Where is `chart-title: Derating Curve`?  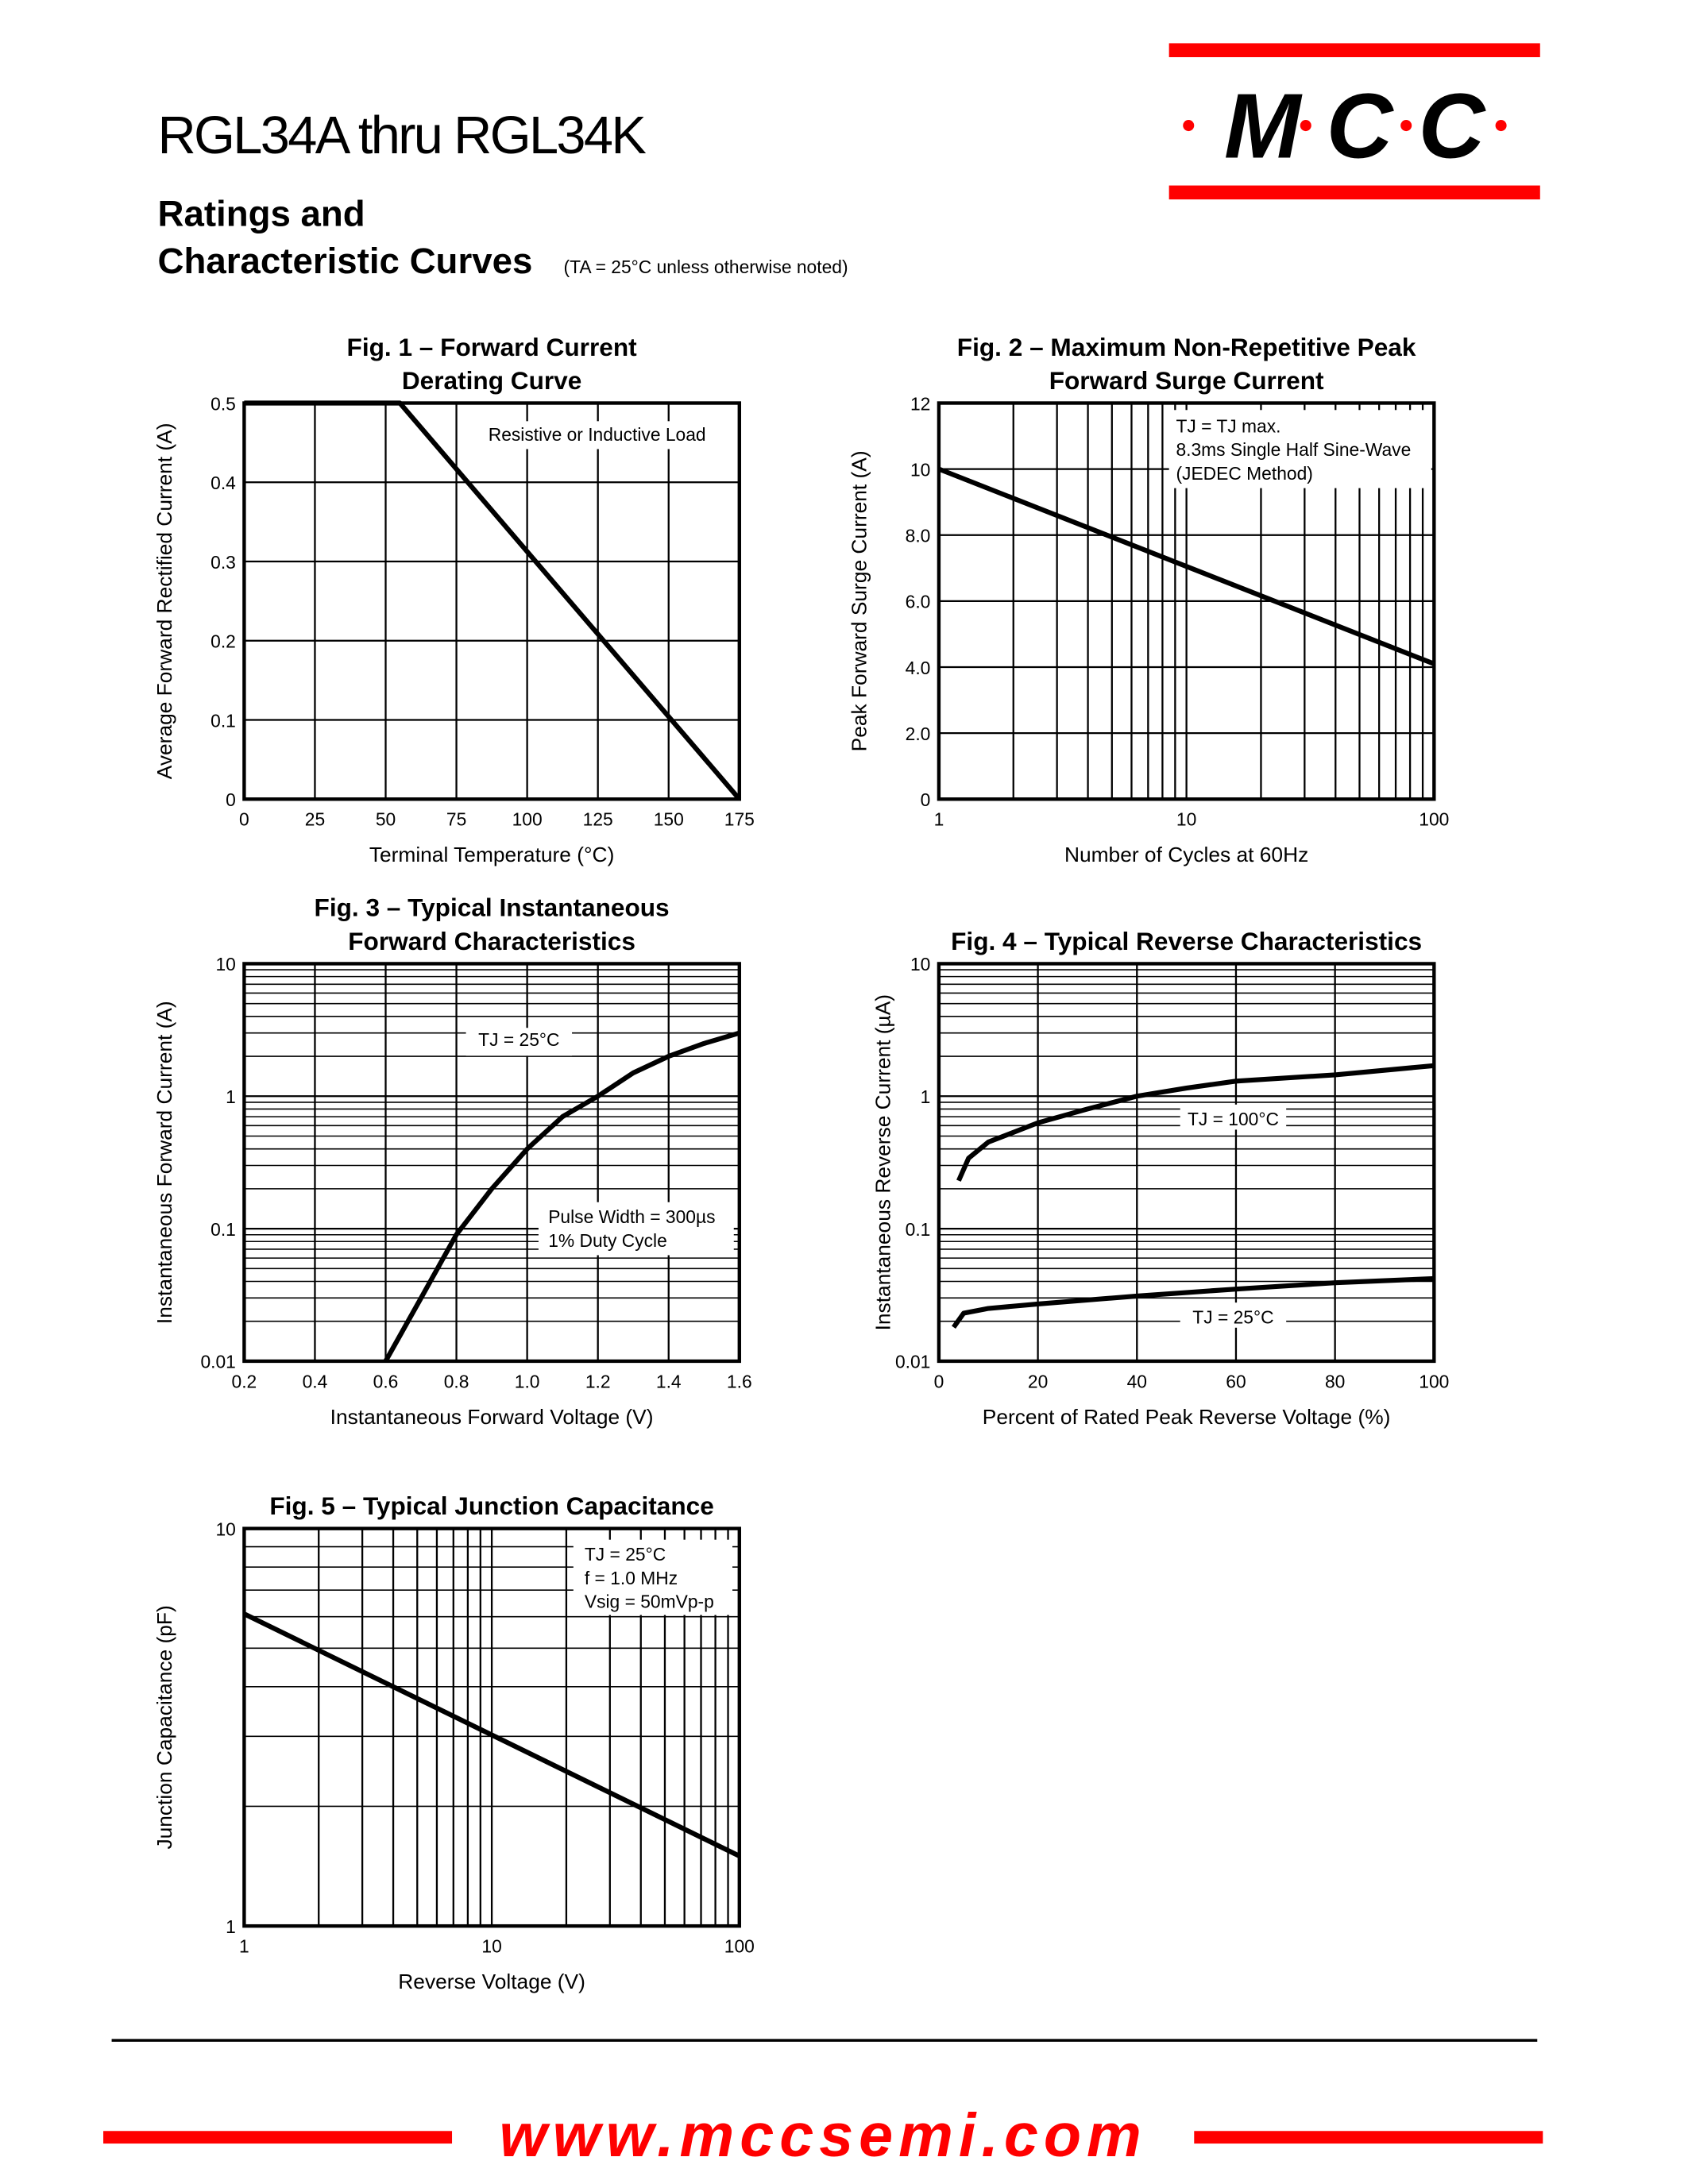 chart-title: Derating Curve is located at coordinates (492, 380).